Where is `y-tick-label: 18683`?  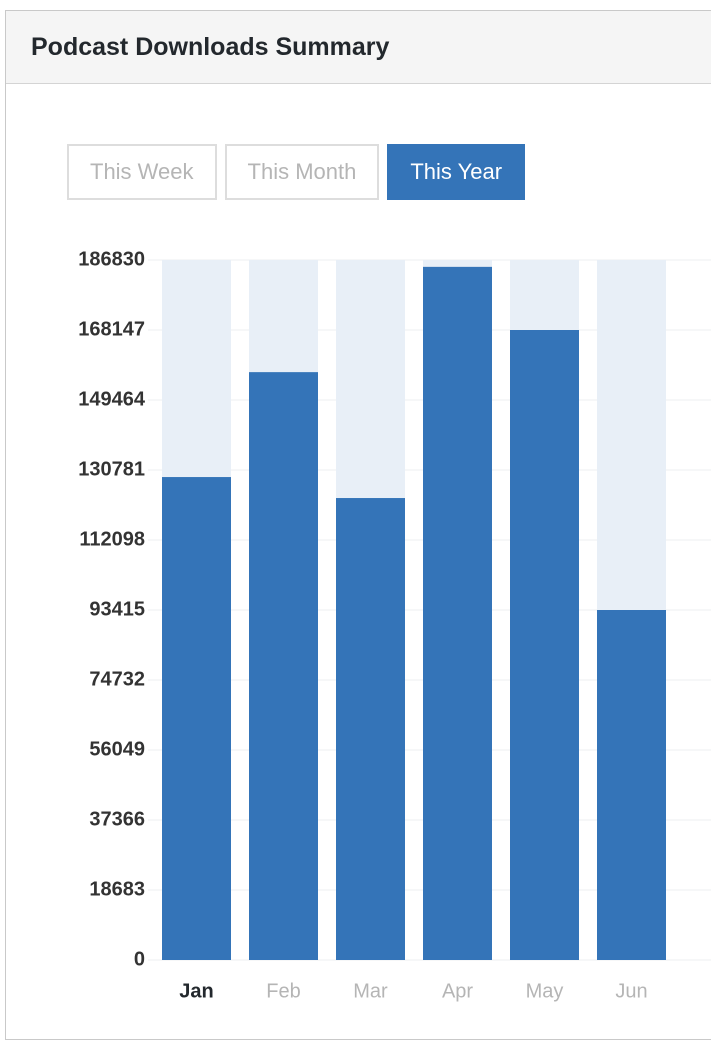
y-tick-label: 18683 is located at coordinates (117, 889).